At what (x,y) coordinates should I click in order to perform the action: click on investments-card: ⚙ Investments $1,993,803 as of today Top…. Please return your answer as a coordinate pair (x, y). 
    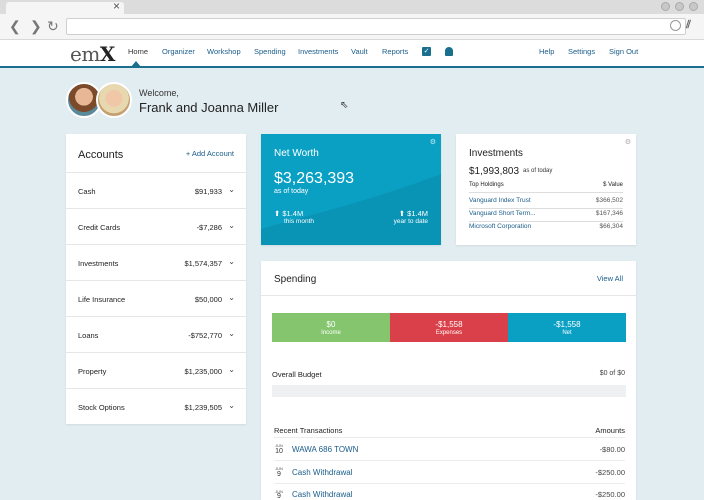
    Looking at the image, I should click on (546, 189).